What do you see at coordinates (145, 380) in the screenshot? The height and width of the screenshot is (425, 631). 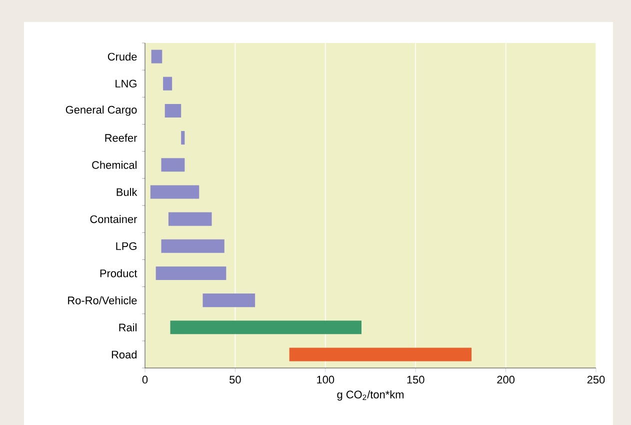 I see `x-tick-label: 0` at bounding box center [145, 380].